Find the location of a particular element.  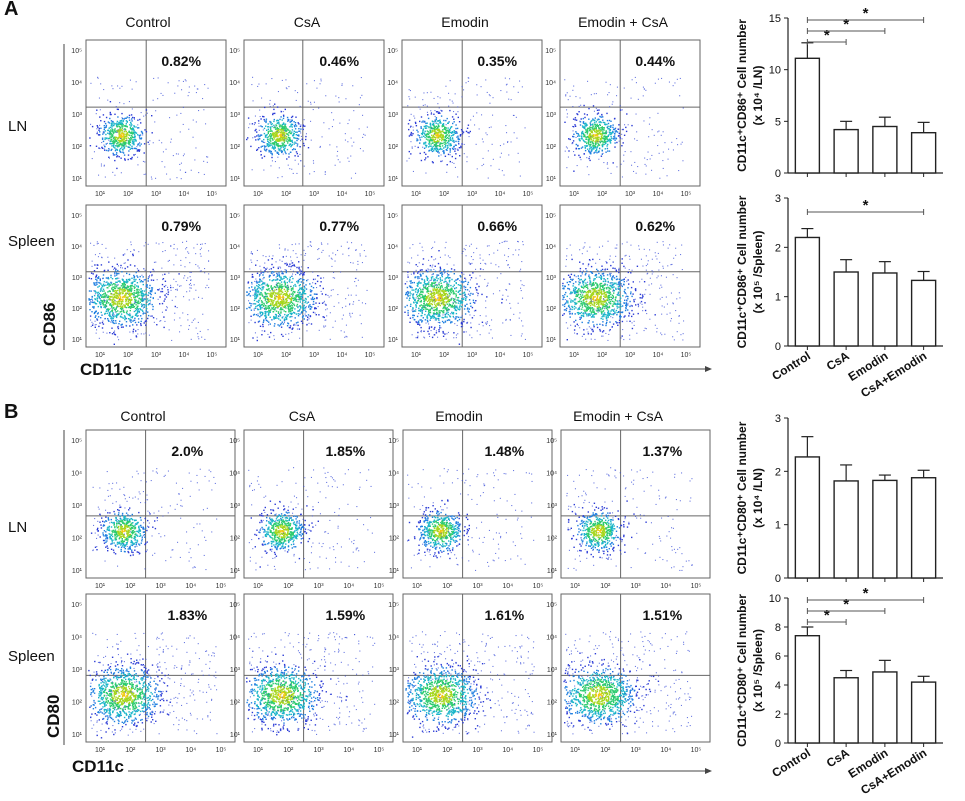

x-tick-label: 10³ is located at coordinates (156, 355).